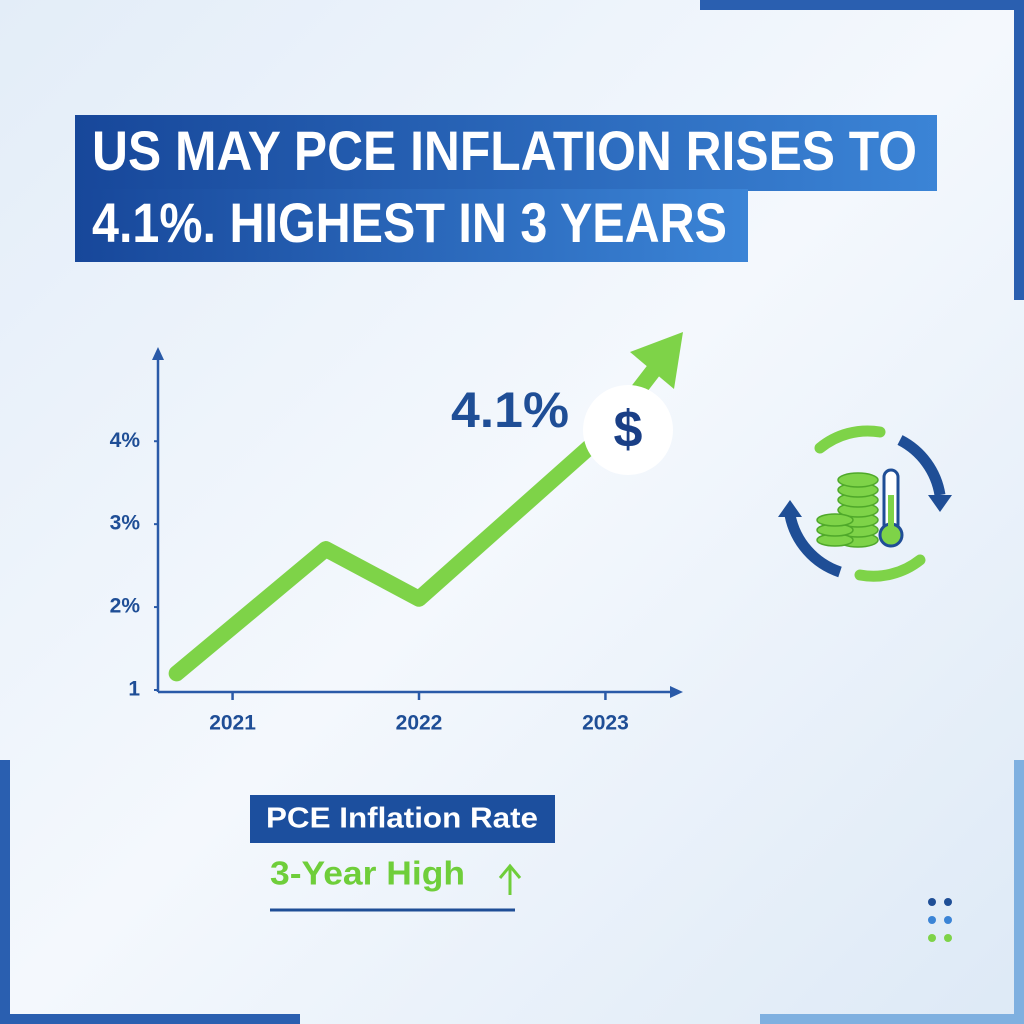 Image resolution: width=1024 pixels, height=1024 pixels. Describe the element at coordinates (419, 723) in the screenshot. I see `x-tick-label: 2022` at that location.